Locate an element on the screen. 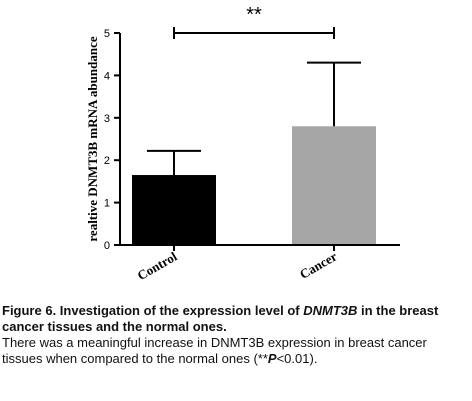 The image size is (472, 401). significance-label: ** is located at coordinates (254, 15).